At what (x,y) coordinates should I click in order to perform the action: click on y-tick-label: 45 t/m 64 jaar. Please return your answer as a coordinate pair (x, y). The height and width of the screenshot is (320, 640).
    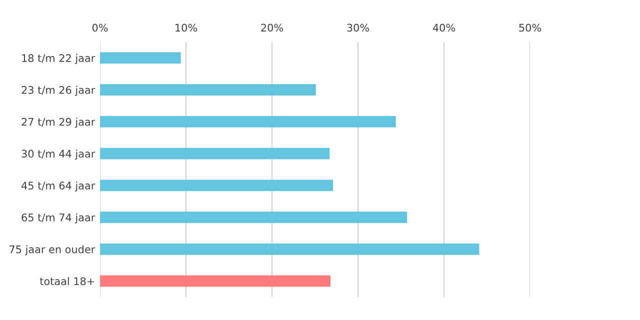
    Looking at the image, I should click on (59, 186).